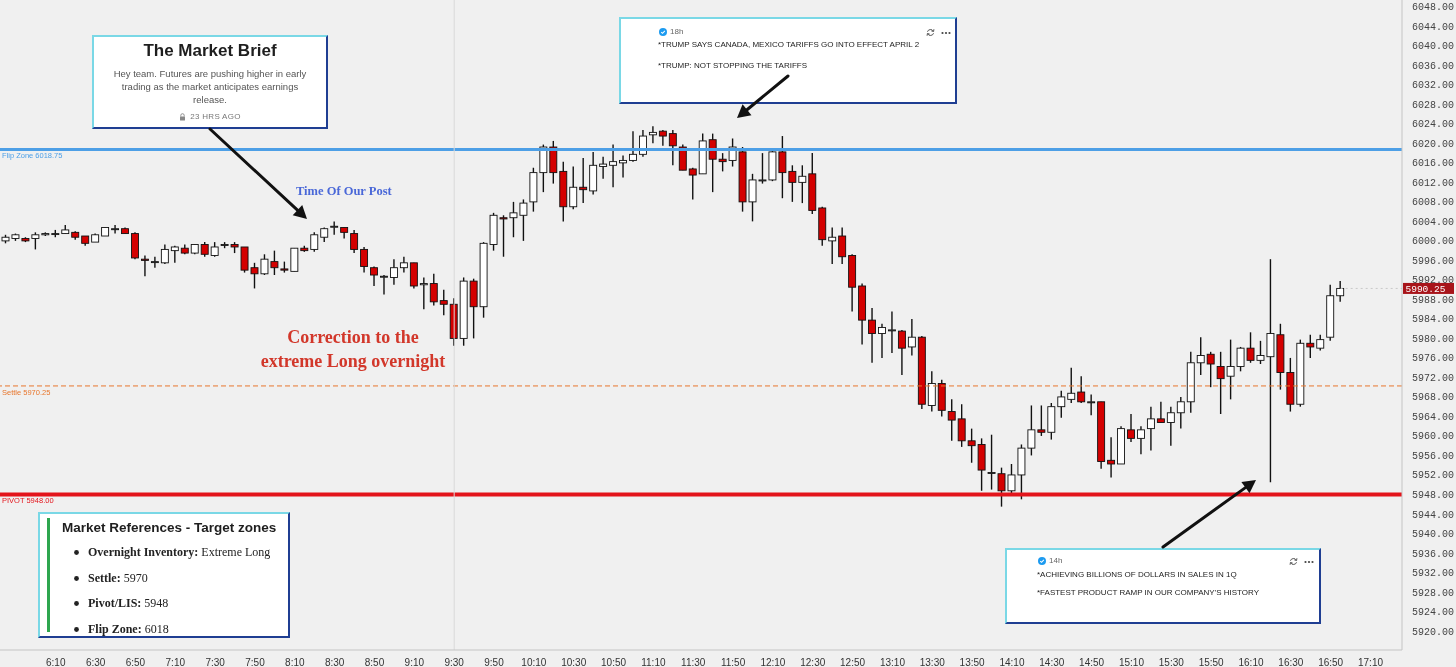 The width and height of the screenshot is (1456, 667). Describe the element at coordinates (1137, 574) in the screenshot. I see `annotation: *ACHIEVING BILLIONS OF DOLLARS IN SALES IN 1Q` at that location.